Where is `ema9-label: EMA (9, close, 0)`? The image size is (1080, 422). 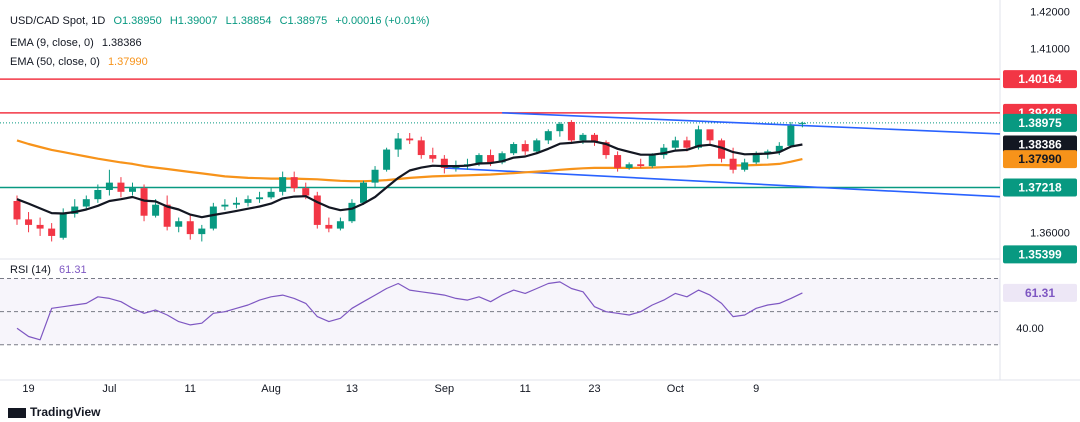 ema9-label: EMA (9, close, 0) is located at coordinates (52, 43).